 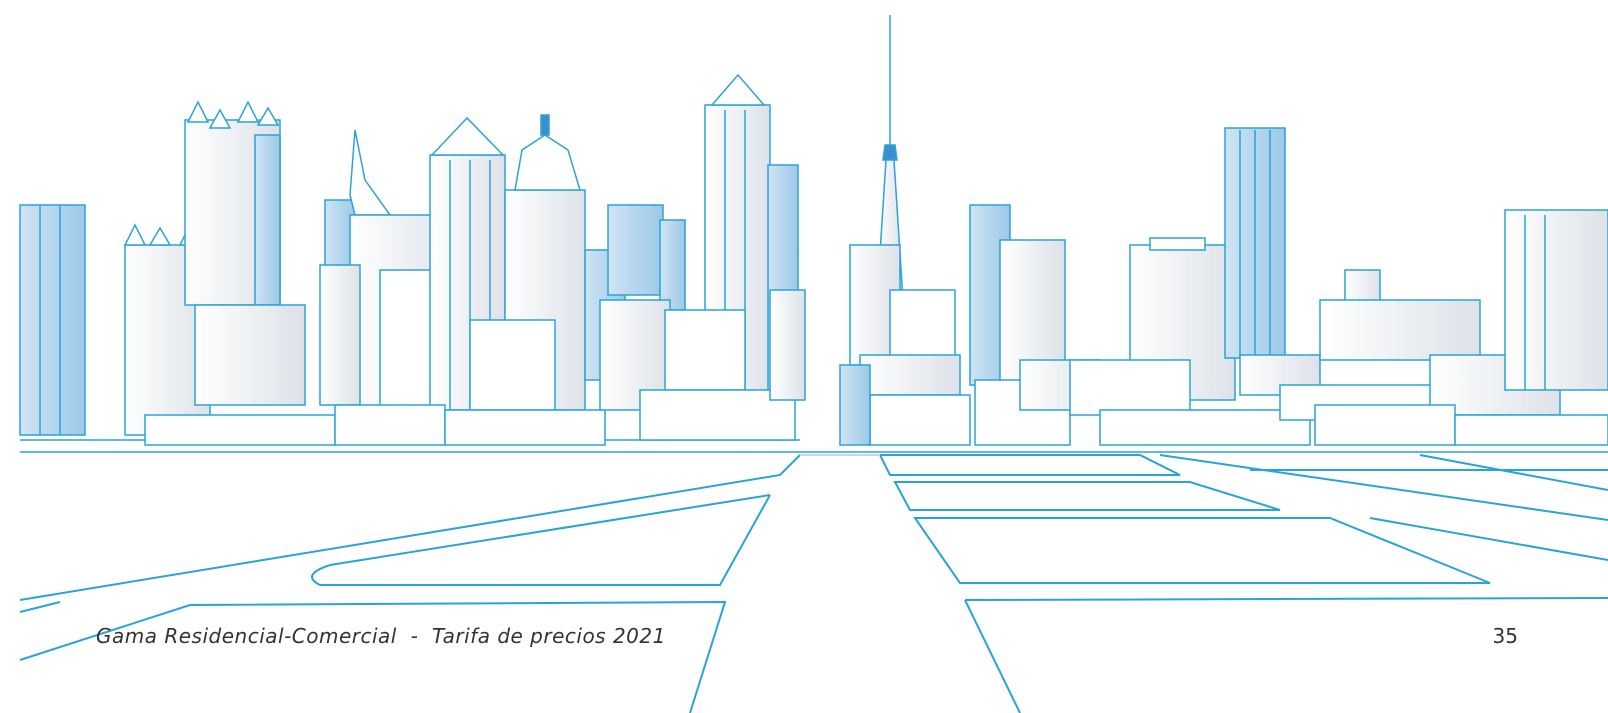 What do you see at coordinates (1338, 286) in the screenshot?
I see `skyline-right` at bounding box center [1338, 286].